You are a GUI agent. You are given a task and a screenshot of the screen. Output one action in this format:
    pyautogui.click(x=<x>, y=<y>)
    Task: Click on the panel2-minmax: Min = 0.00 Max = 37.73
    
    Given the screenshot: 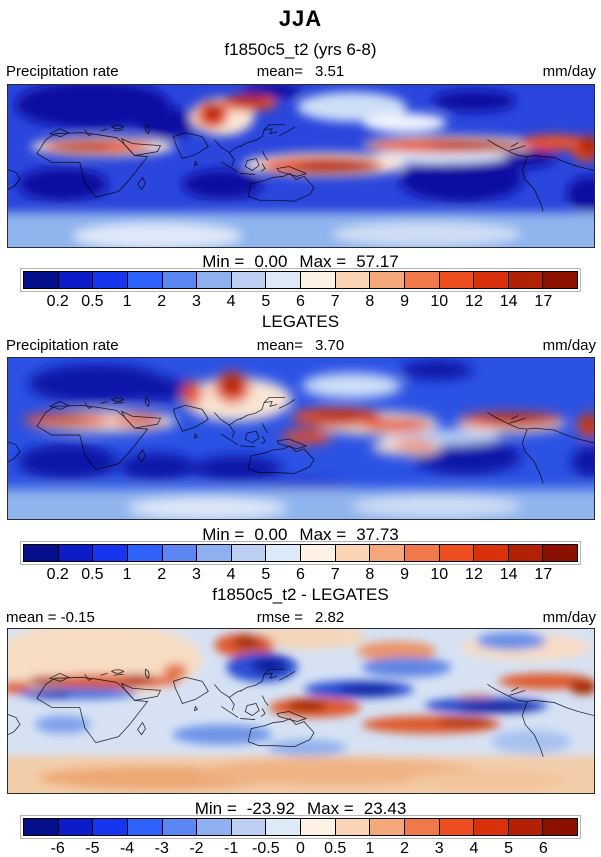 What is the action you would take?
    pyautogui.click(x=300, y=535)
    